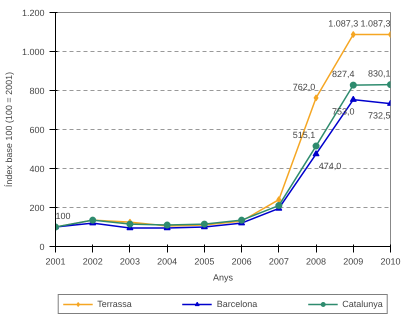 This screenshot has height=335, width=418. I want to click on x-tick-label: 2004, so click(167, 261).